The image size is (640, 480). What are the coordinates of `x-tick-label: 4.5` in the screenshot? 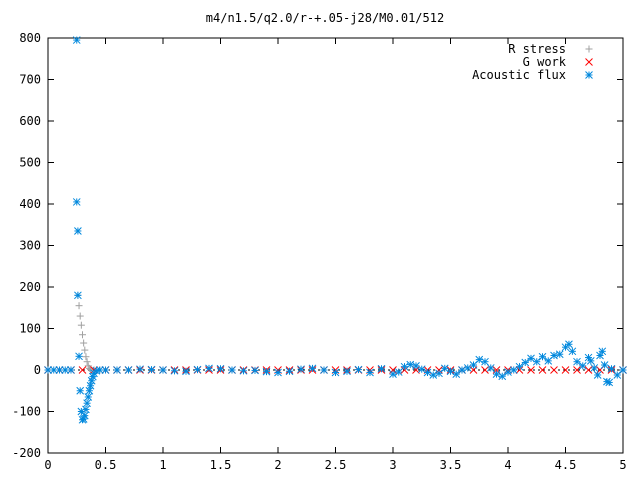 It's located at (566, 465).